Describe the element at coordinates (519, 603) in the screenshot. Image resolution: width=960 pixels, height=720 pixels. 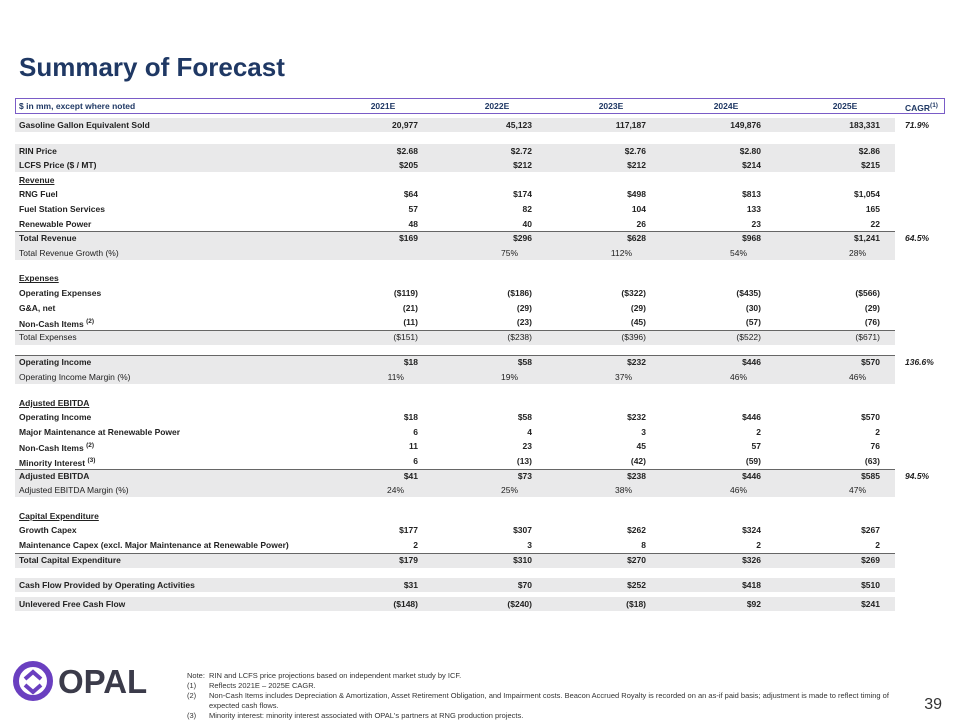
I see `value-cell: ($240)` at that location.